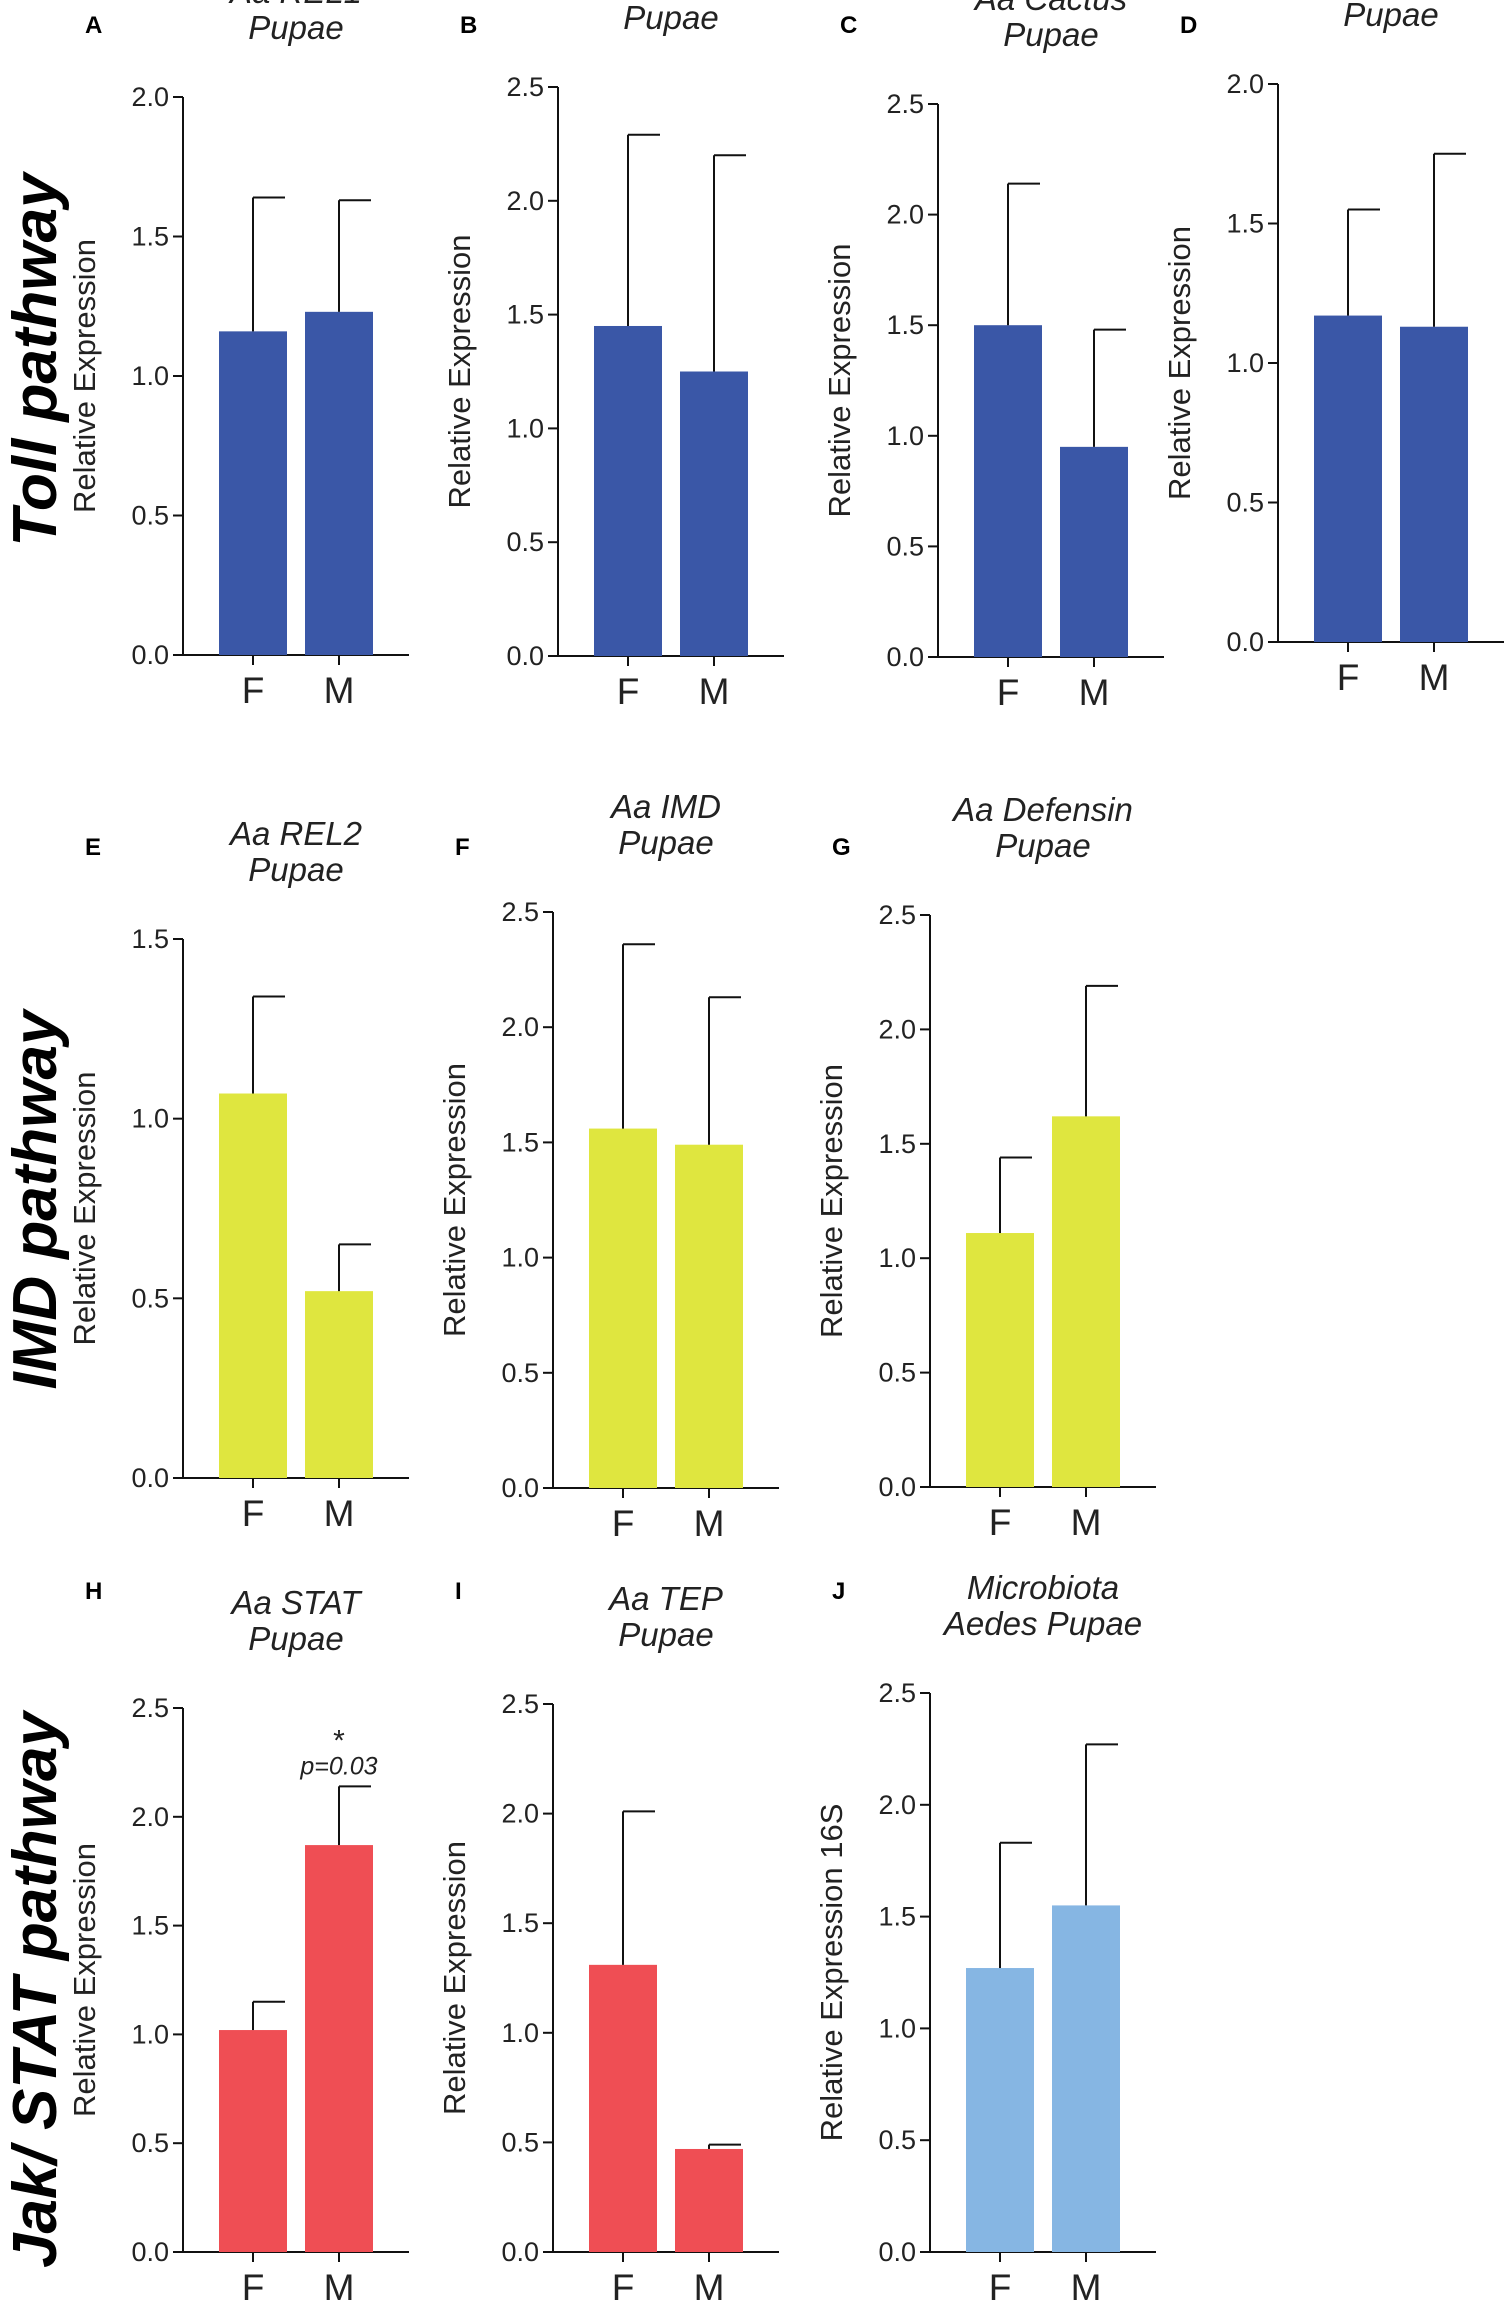 The image size is (1510, 2300). Describe the element at coordinates (1042, 809) in the screenshot. I see `chart-title-line1: Aa Defensin` at that location.